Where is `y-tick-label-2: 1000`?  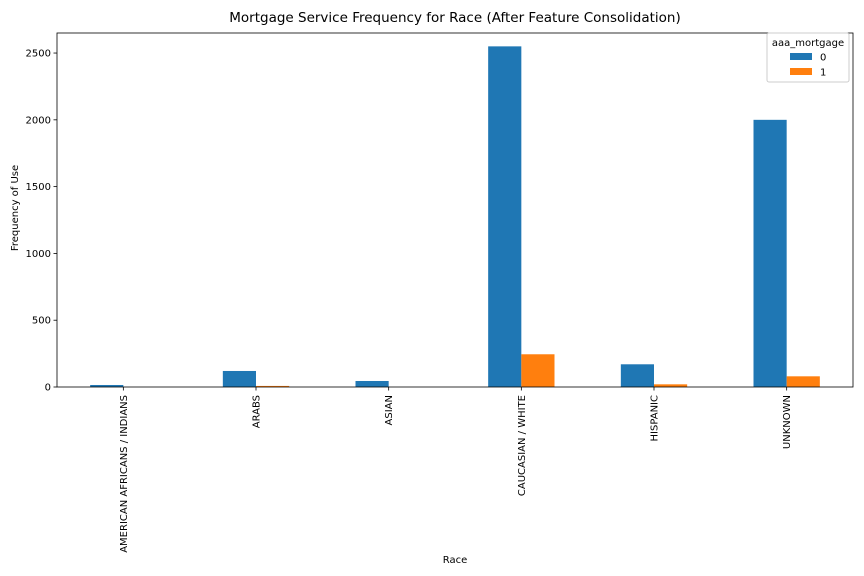 y-tick-label-2: 1000 is located at coordinates (38, 254).